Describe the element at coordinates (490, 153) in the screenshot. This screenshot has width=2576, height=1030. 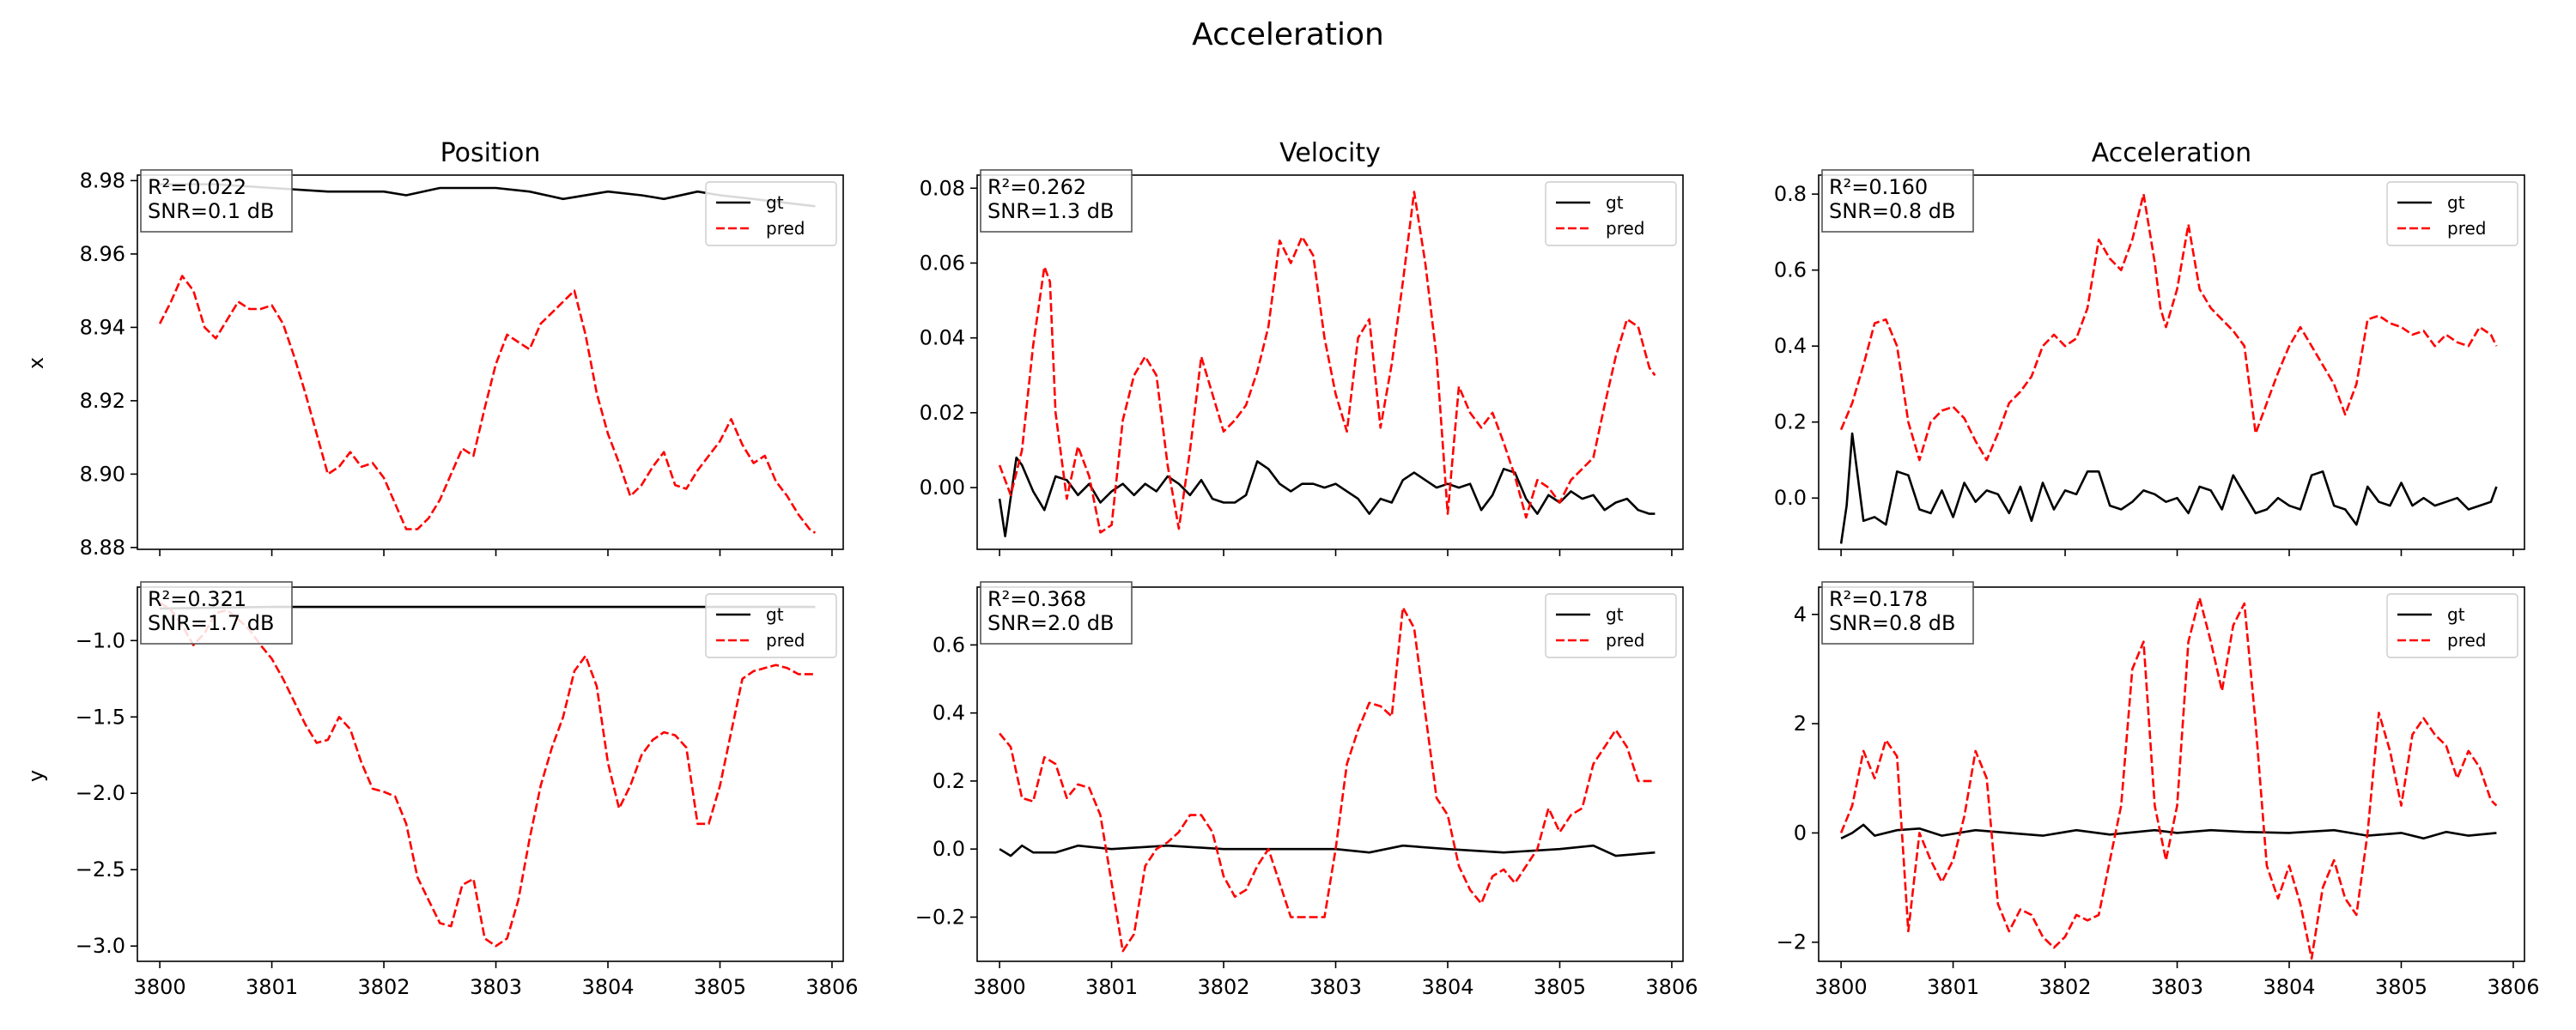
I see `panel-title: Position` at that location.